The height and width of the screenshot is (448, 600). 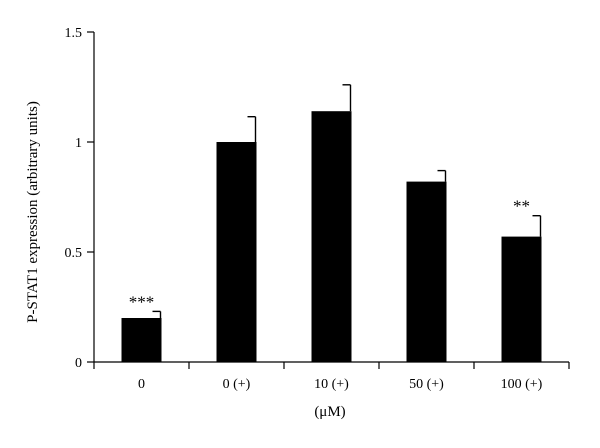 I want to click on significance-annotation: **, so click(x=521, y=206).